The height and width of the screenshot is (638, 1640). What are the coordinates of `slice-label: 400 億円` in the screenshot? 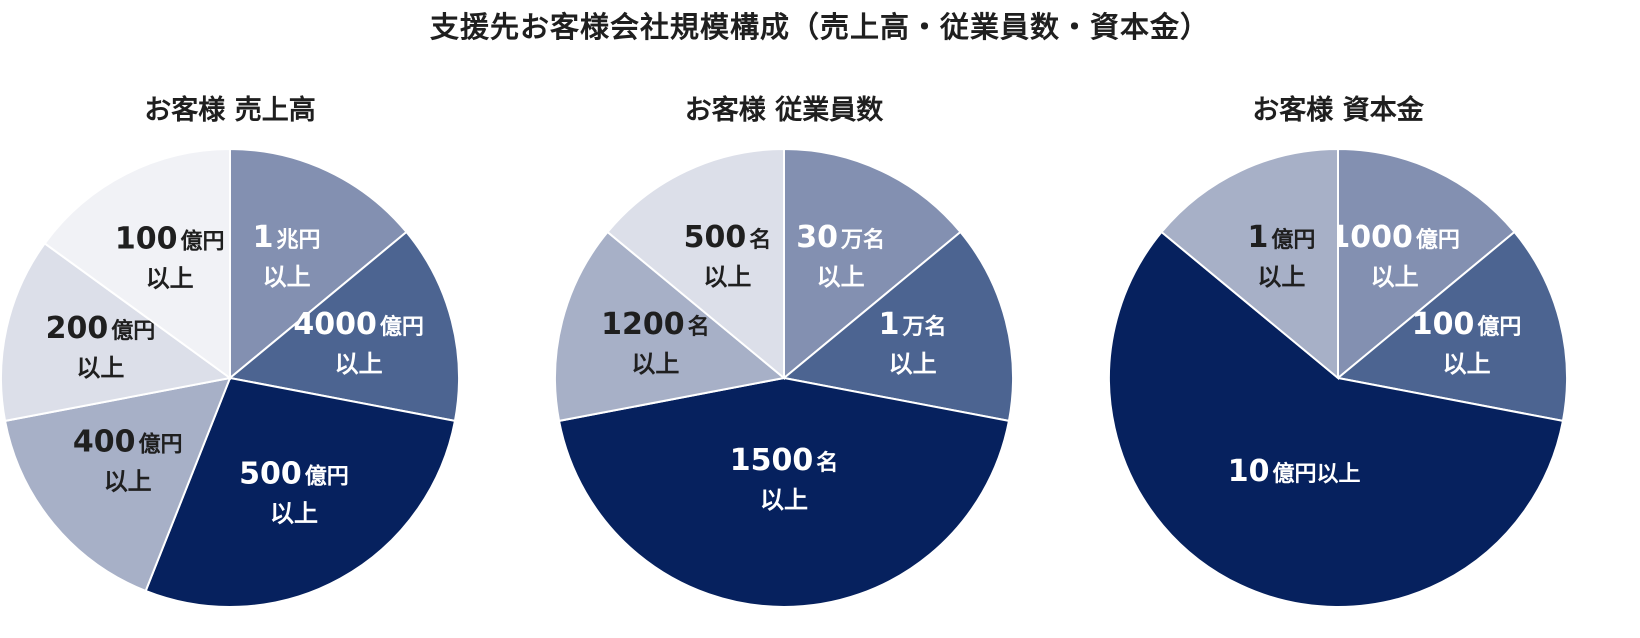 It's located at (128, 442).